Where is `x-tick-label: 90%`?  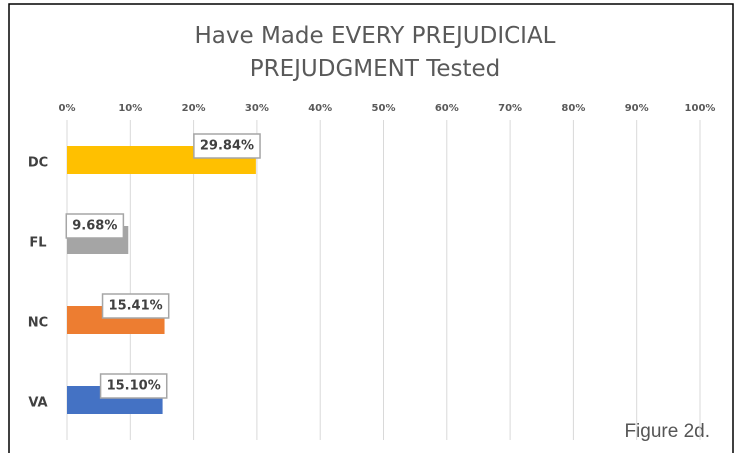
x-tick-label: 90% is located at coordinates (637, 108).